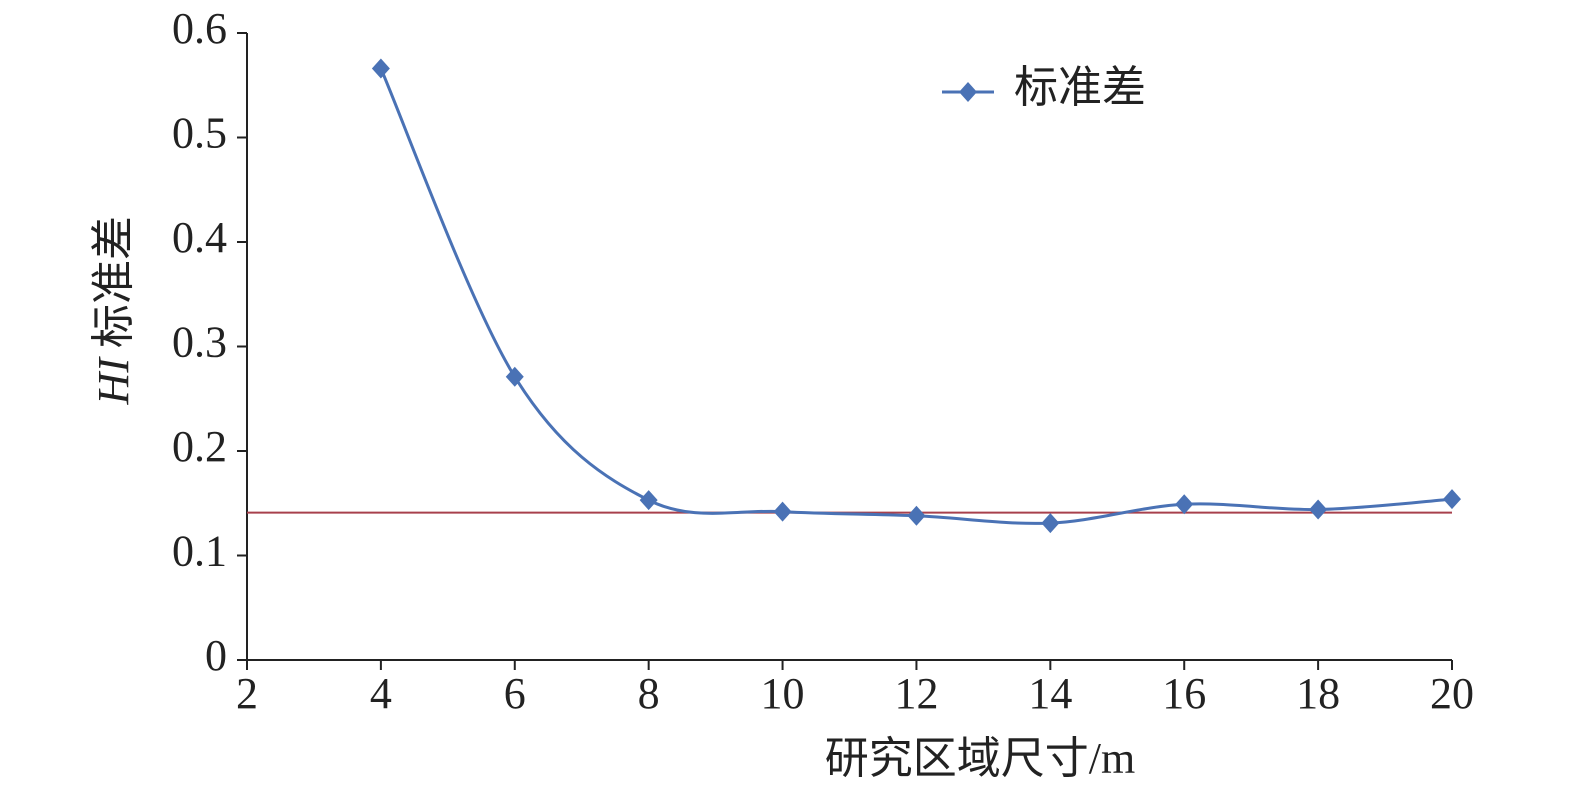  I want to click on y-tick-label: 0.4, so click(199, 237).